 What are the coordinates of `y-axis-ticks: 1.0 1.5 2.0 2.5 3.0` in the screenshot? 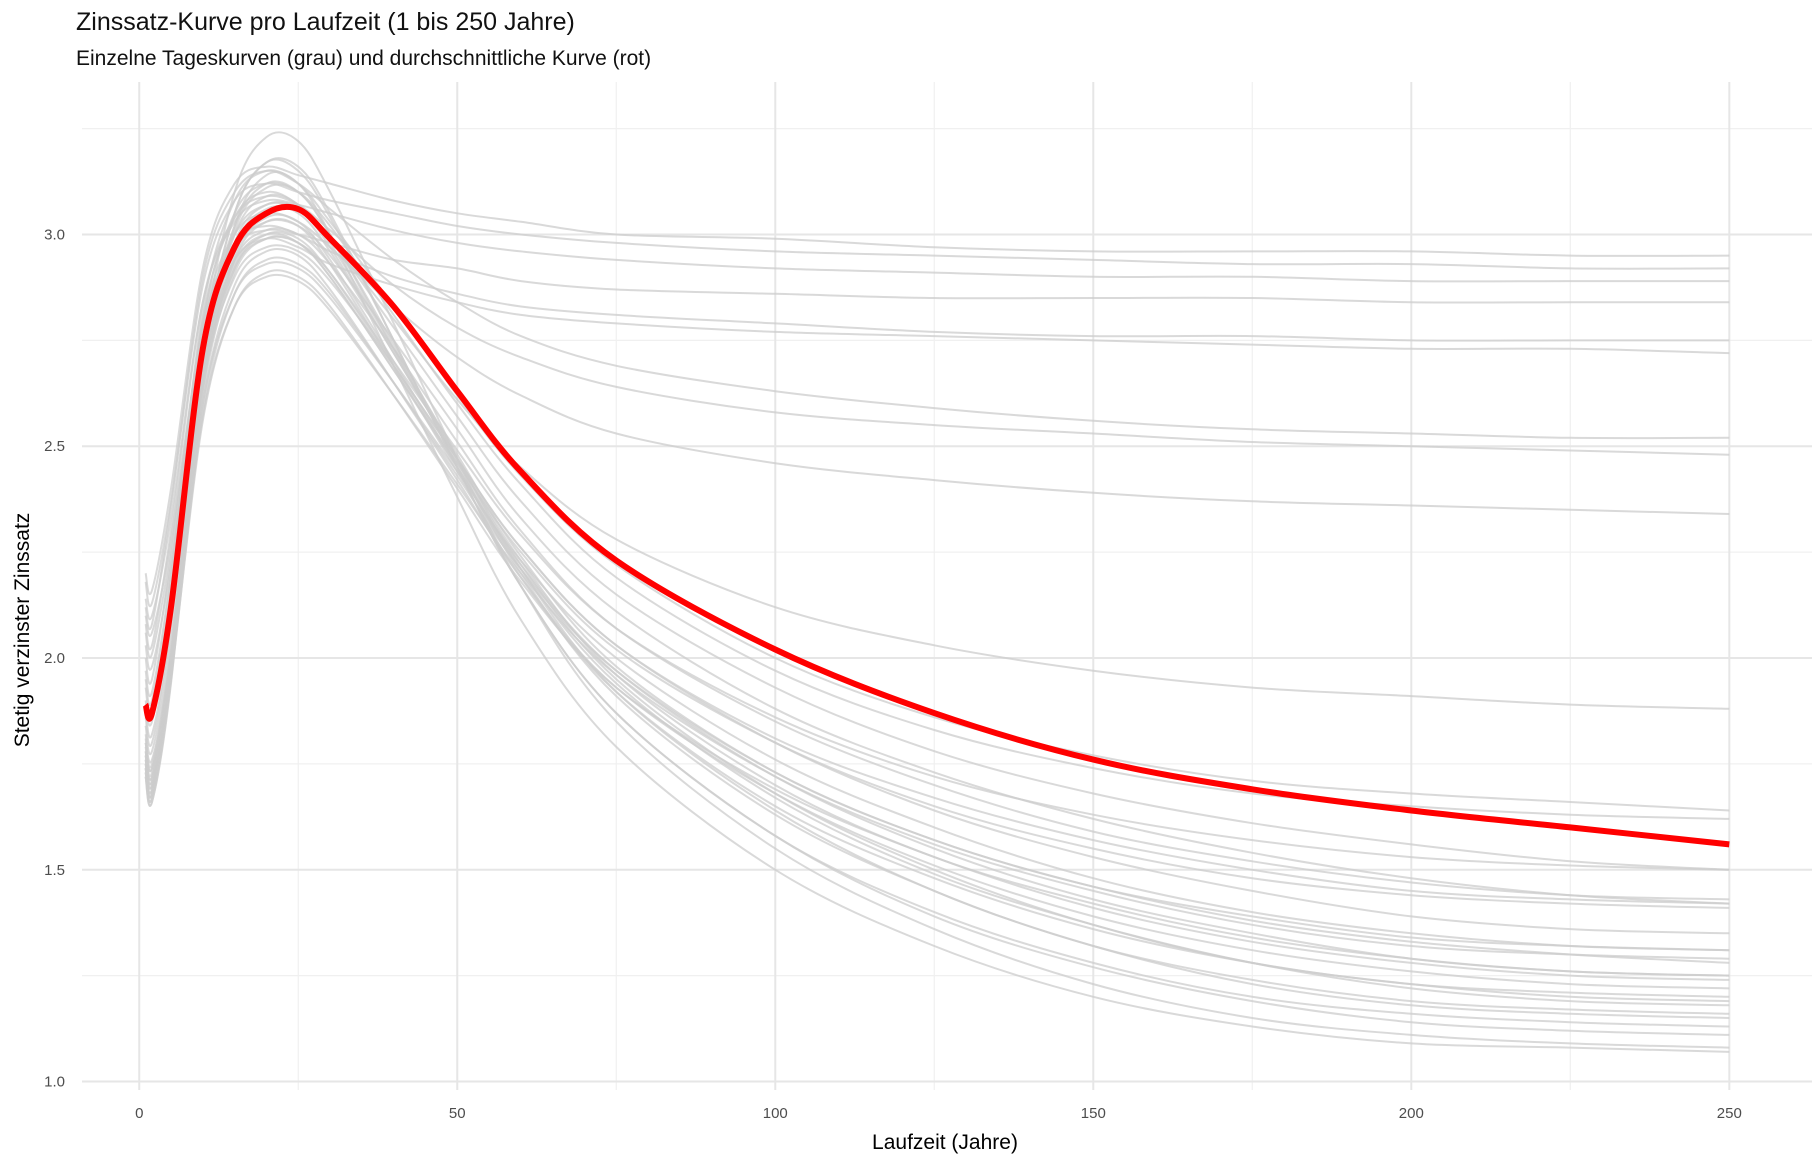 It's located at (54, 658).